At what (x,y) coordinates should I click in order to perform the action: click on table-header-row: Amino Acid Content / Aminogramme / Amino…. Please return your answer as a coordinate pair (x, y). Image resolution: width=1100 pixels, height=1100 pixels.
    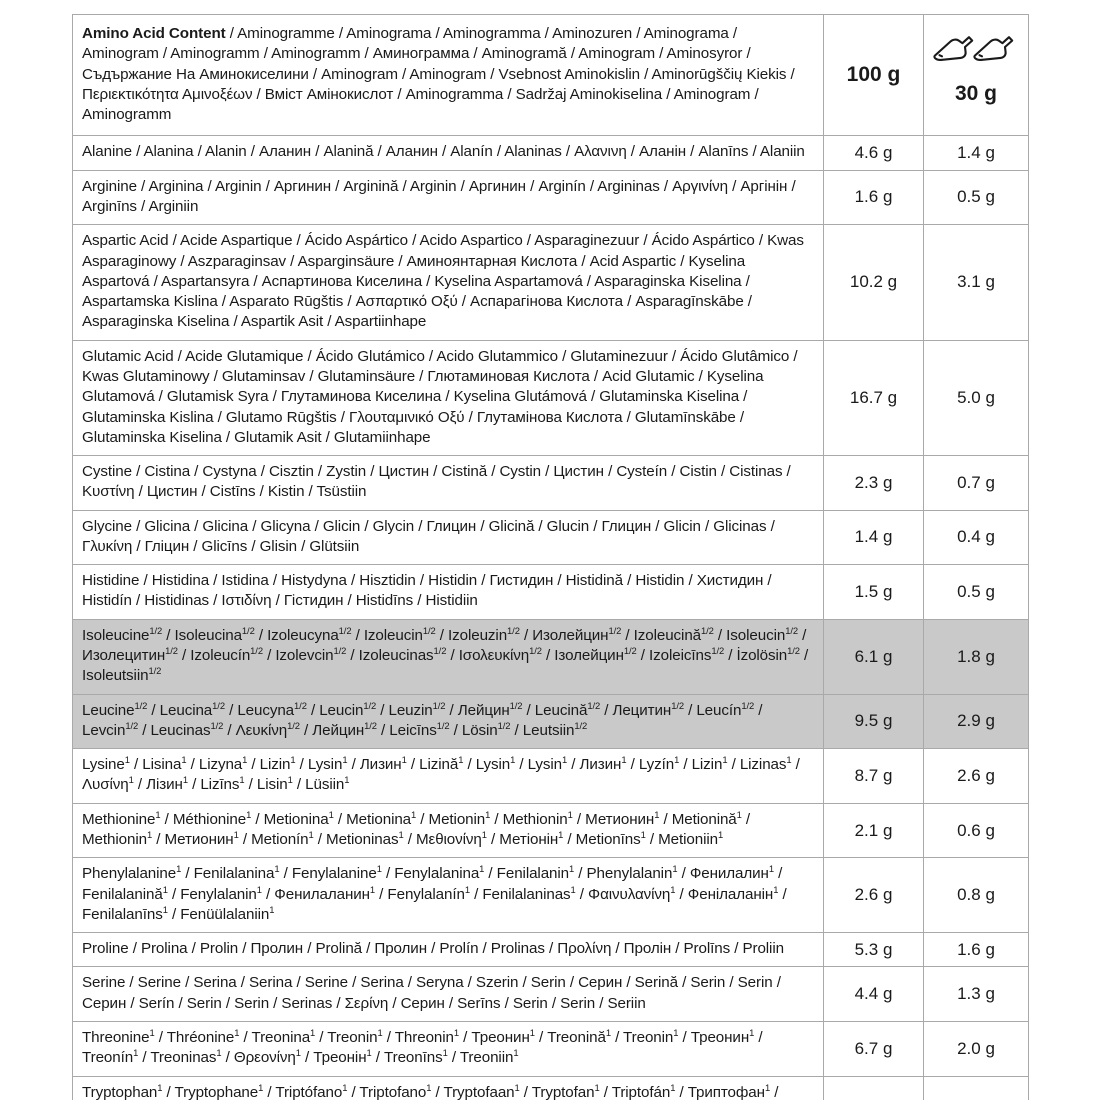
    Looking at the image, I should click on (550, 75).